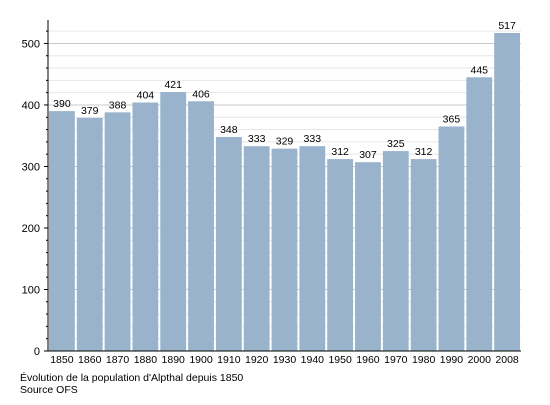 Image resolution: width=550 pixels, height=405 pixels. Describe the element at coordinates (229, 130) in the screenshot. I see `data-label: 348` at that location.